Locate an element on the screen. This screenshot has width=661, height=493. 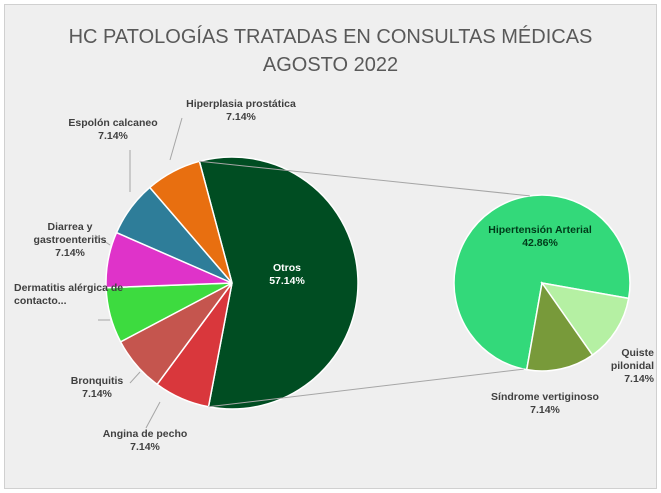
data-label-value: 57.14% is located at coordinates (287, 281).